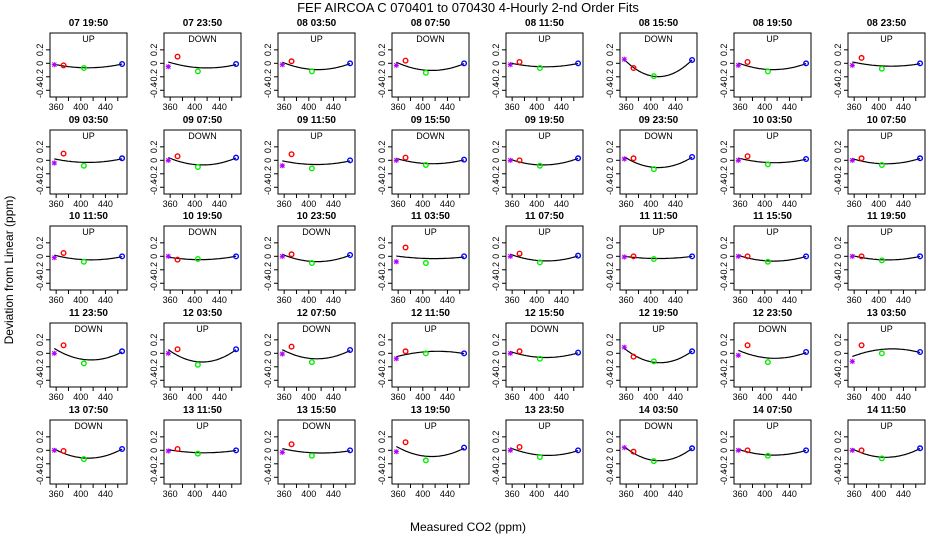 This screenshot has height=540, width=936. Describe the element at coordinates (651, 258) in the screenshot. I see `panel: 11 11:50 UP -0.4-0.2 0 0.2 360 400 440` at that location.